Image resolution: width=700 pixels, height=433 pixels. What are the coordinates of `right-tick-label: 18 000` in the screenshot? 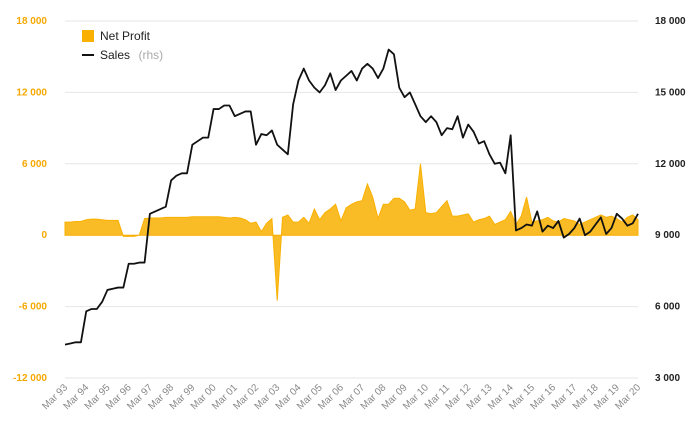 It's located at (670, 21).